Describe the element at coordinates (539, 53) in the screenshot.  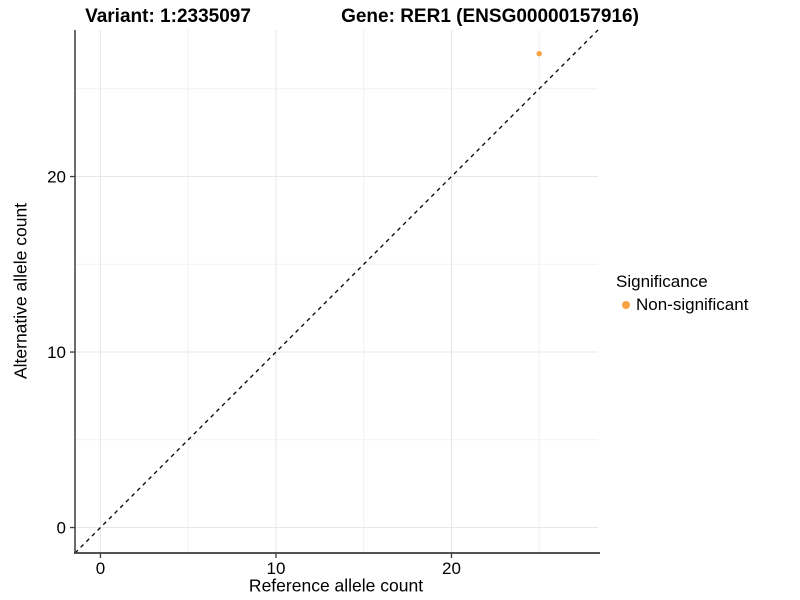
I see `data-point` at that location.